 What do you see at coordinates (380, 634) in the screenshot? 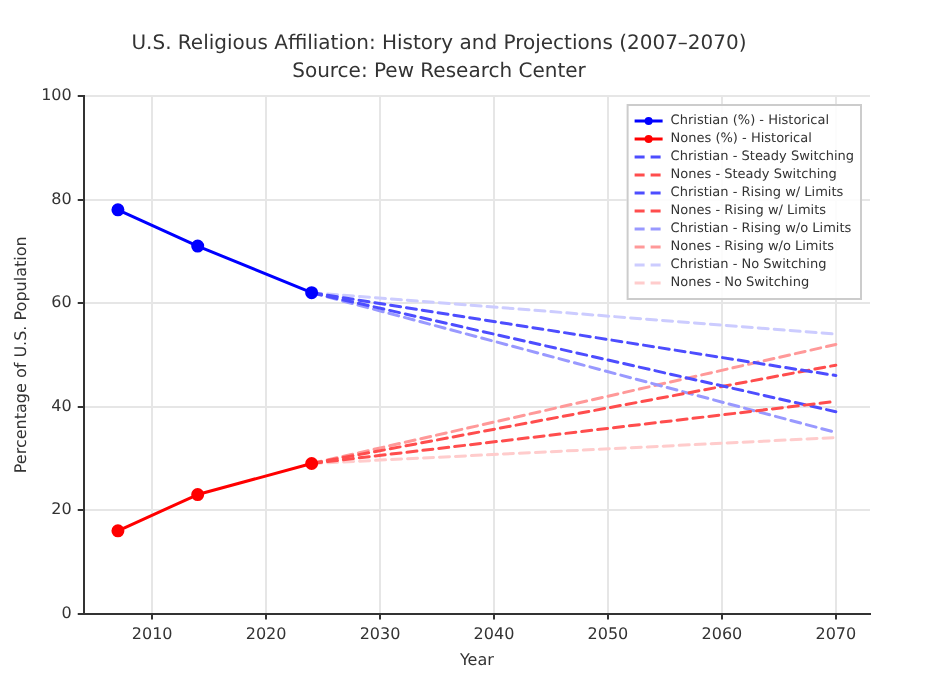
I see `x-tick-label: 2030` at bounding box center [380, 634].